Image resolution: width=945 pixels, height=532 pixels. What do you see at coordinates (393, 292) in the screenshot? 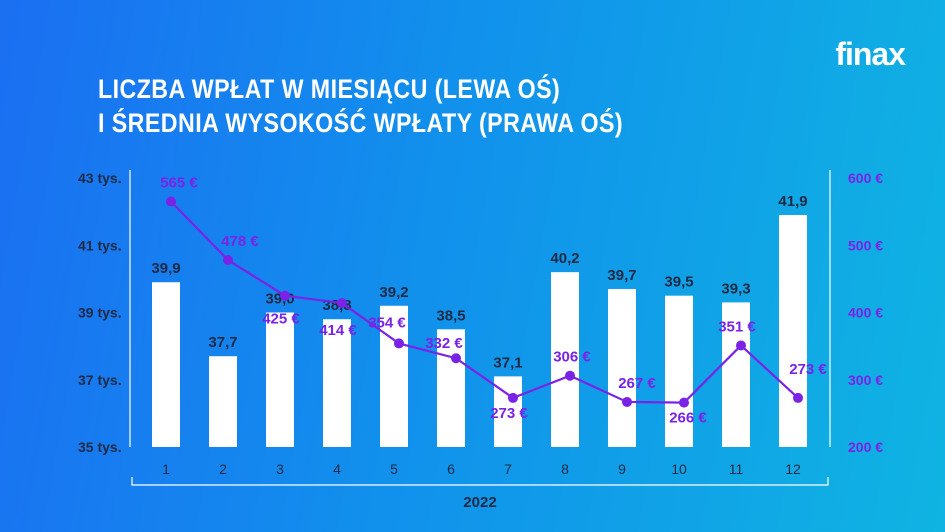
I see `bar-value-label: 39,2` at bounding box center [393, 292].